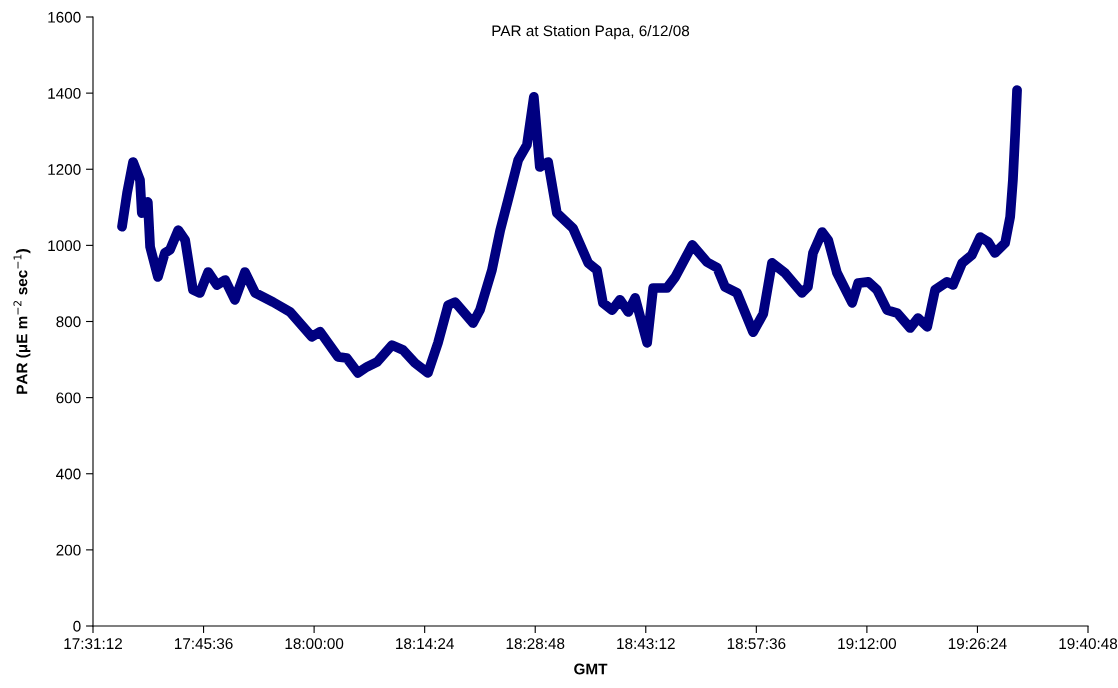  I want to click on x-tick-label: 17:45:36, so click(203, 644).